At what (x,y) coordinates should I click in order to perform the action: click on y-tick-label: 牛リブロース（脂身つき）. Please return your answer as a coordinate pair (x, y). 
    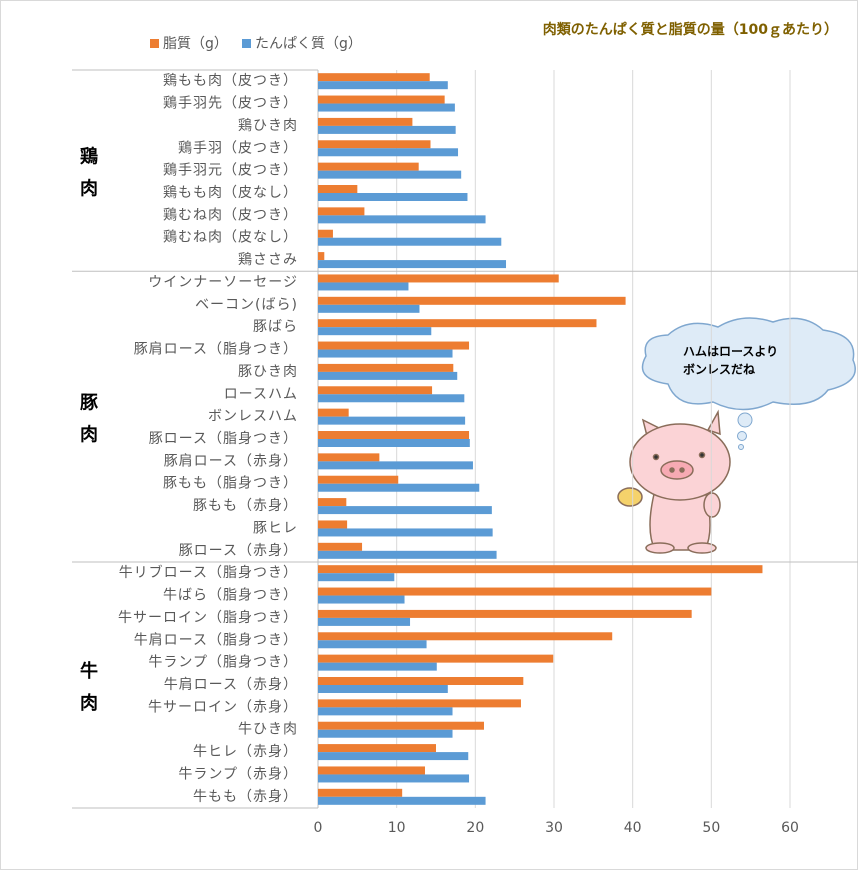
    Looking at the image, I should click on (208, 572).